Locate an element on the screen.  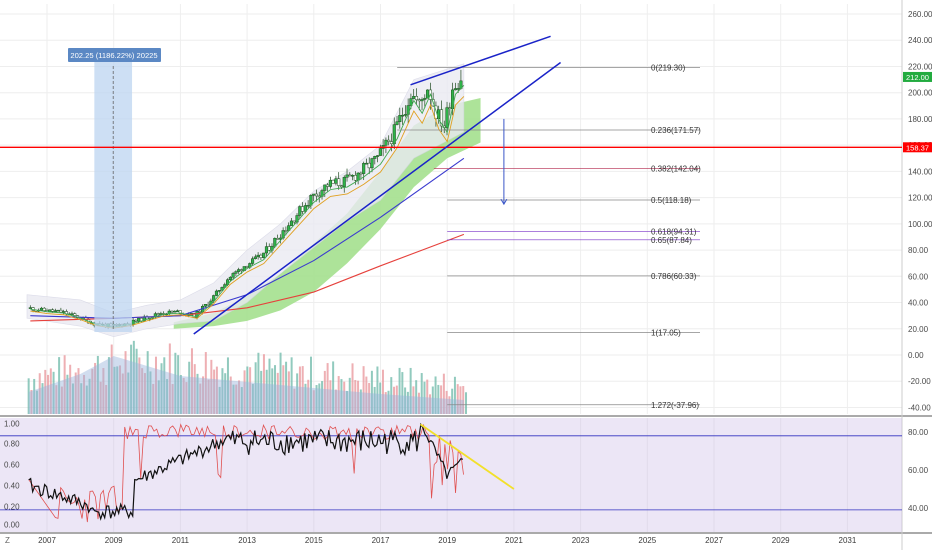
last-price-label: 212.00 is located at coordinates (917, 77).